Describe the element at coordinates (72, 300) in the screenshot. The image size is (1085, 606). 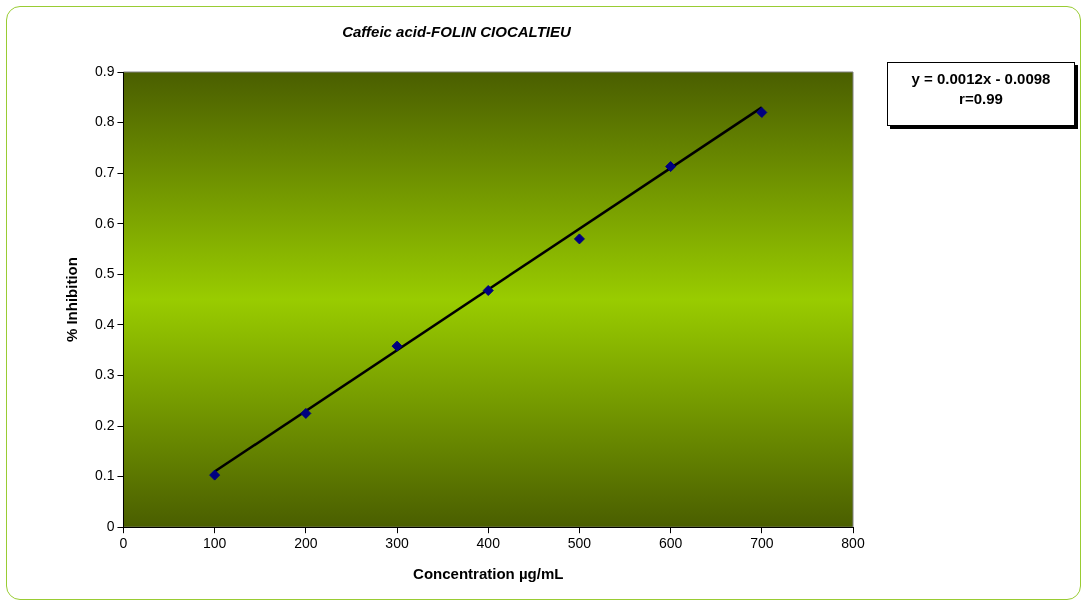
I see `y-axis-title: % Inhibition` at that location.